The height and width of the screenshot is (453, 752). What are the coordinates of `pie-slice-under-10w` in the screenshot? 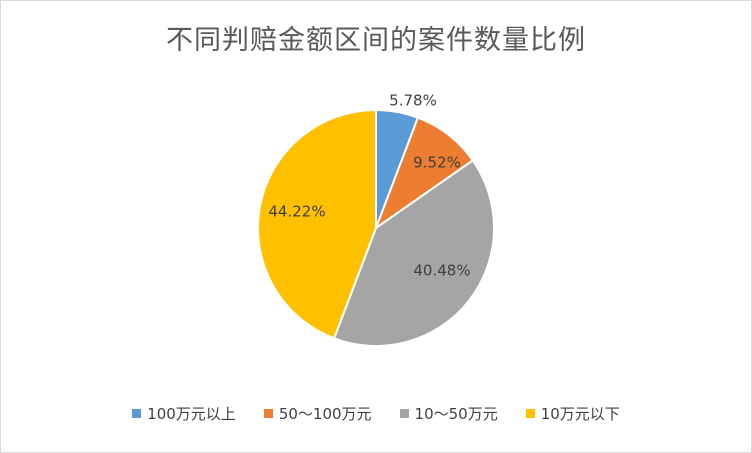 It's located at (317, 224).